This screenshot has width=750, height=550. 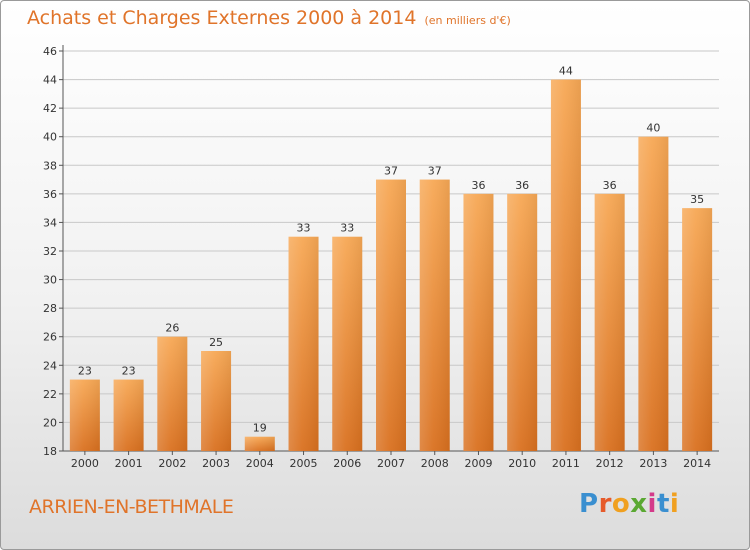 What do you see at coordinates (566, 71) in the screenshot?
I see `data-label: 44` at bounding box center [566, 71].